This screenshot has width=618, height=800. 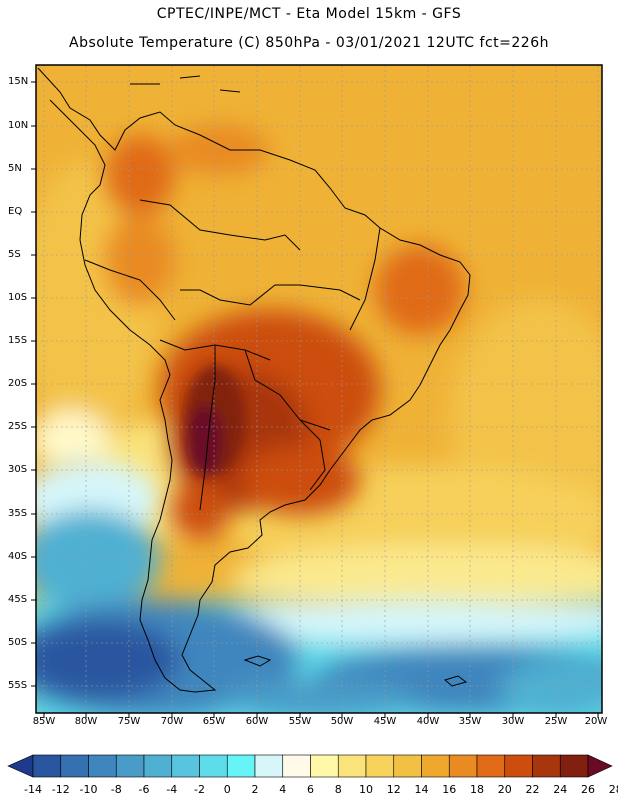 What do you see at coordinates (385, 721) in the screenshot?
I see `lon-label: 45W` at bounding box center [385, 721].